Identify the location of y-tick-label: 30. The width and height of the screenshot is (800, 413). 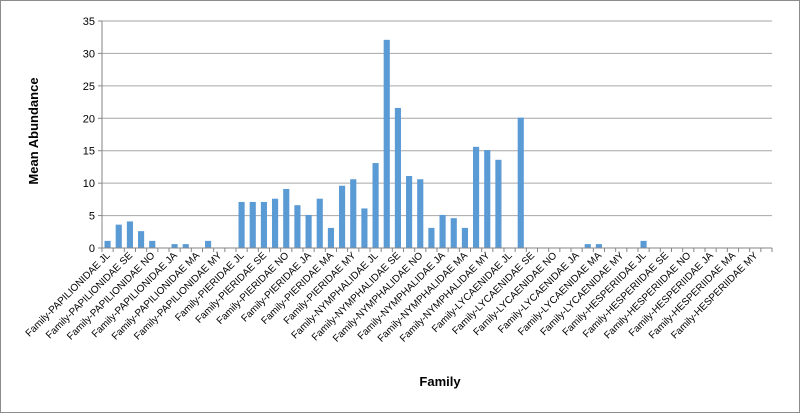
(89, 54).